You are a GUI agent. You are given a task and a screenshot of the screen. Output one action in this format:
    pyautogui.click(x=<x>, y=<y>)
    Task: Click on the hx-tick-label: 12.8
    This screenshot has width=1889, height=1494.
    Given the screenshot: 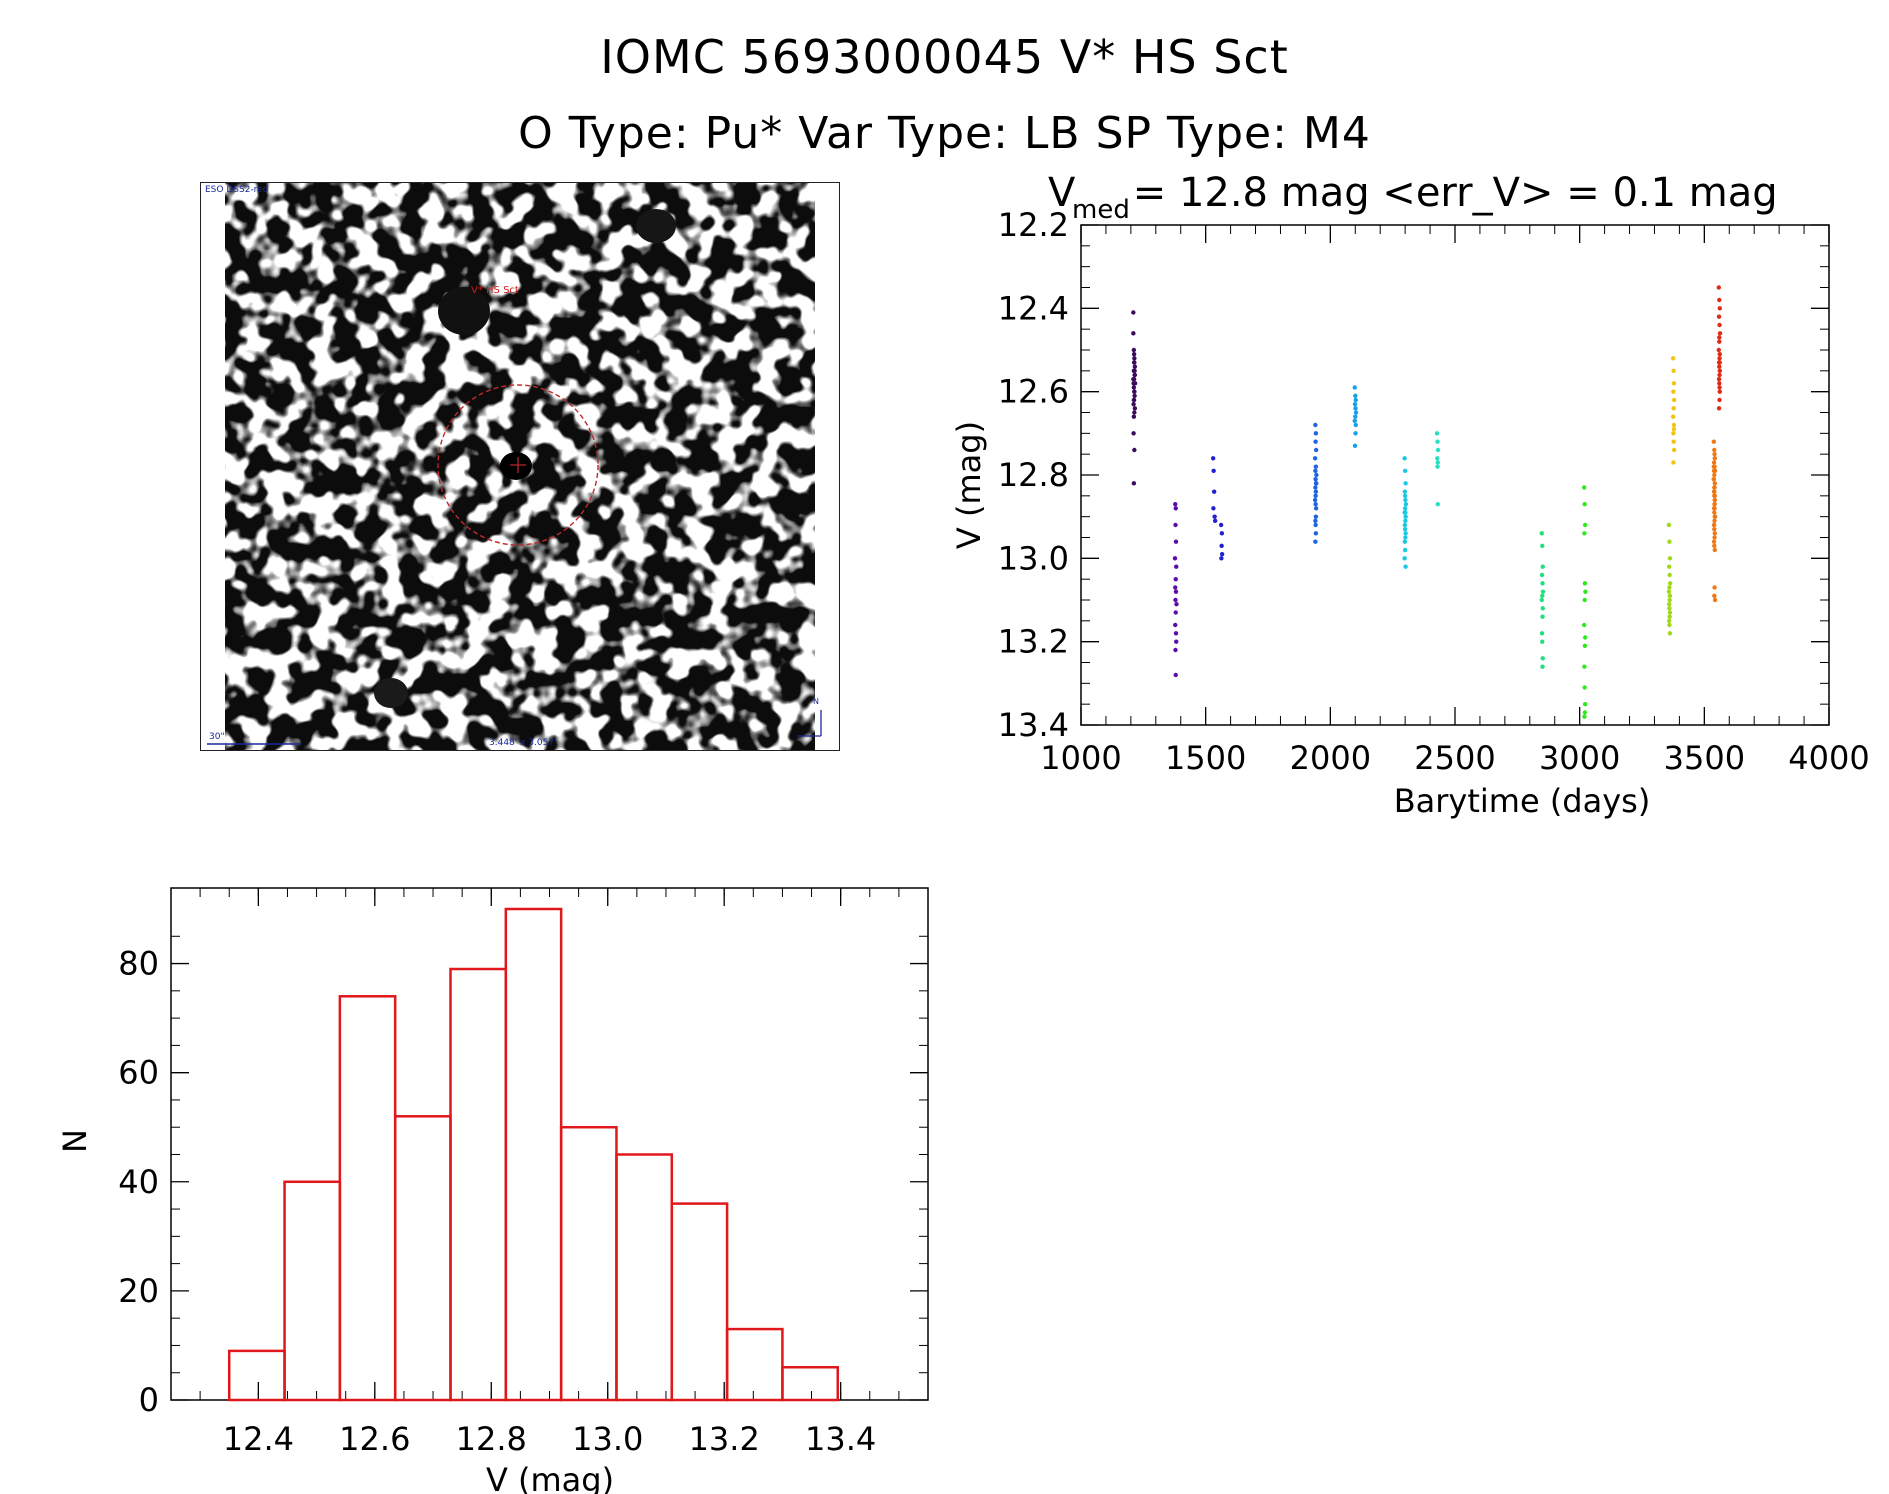 What is the action you would take?
    pyautogui.click(x=491, y=1439)
    